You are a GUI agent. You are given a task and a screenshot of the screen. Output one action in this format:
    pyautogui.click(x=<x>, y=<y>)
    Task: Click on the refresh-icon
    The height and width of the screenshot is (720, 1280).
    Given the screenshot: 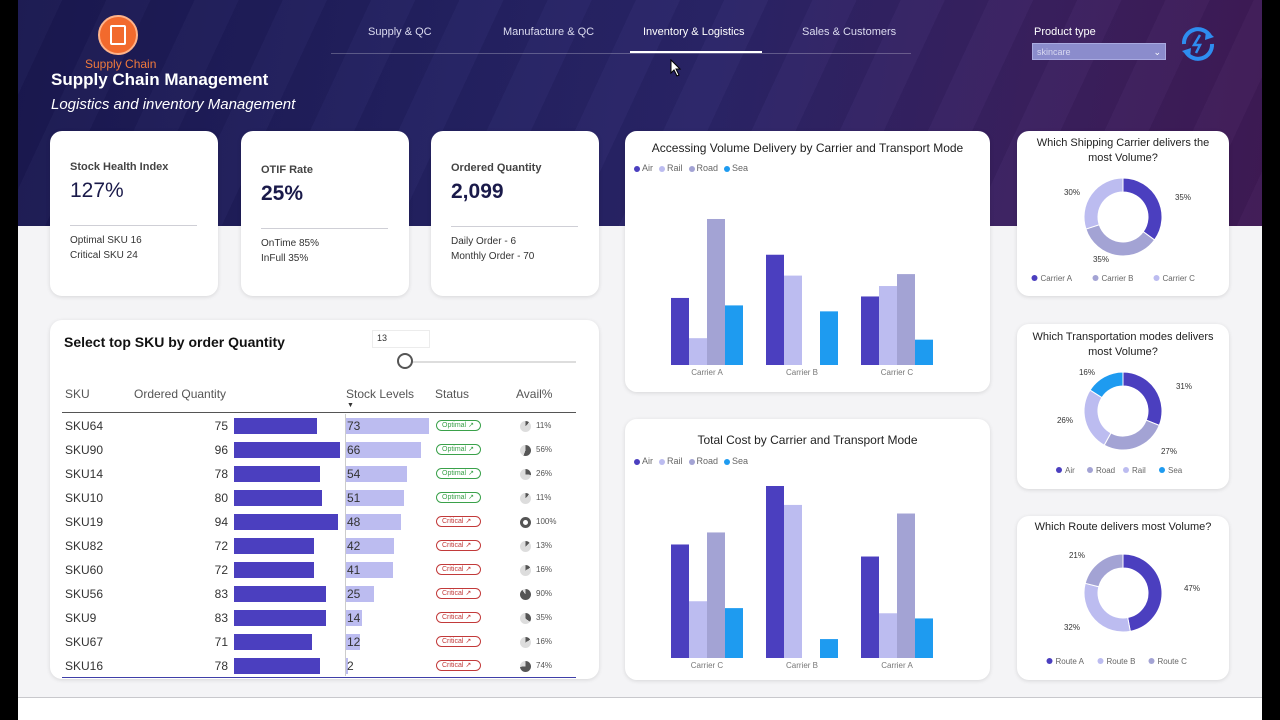 What is the action you would take?
    pyautogui.click(x=1198, y=44)
    